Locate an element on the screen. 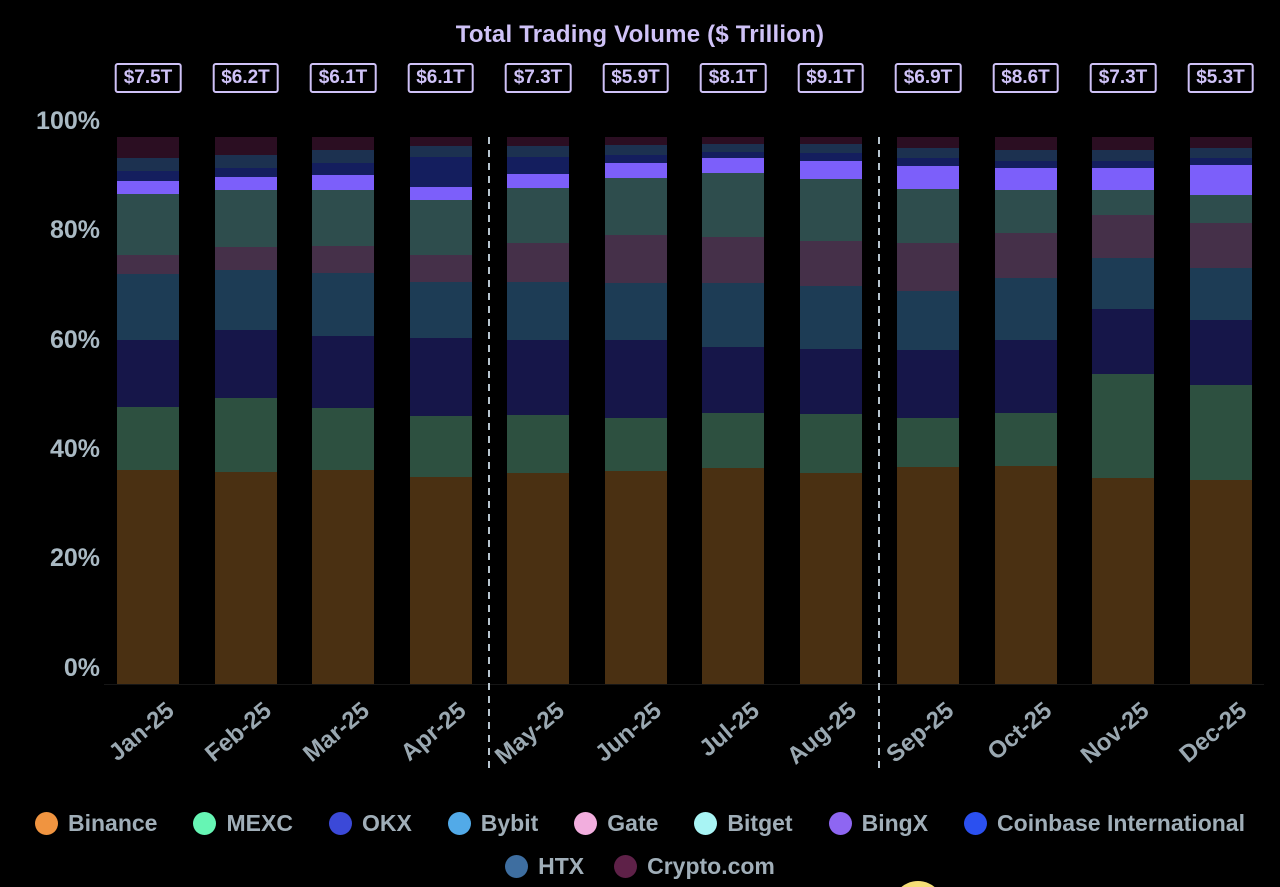  legend-item-htx: HTX is located at coordinates (544, 866).